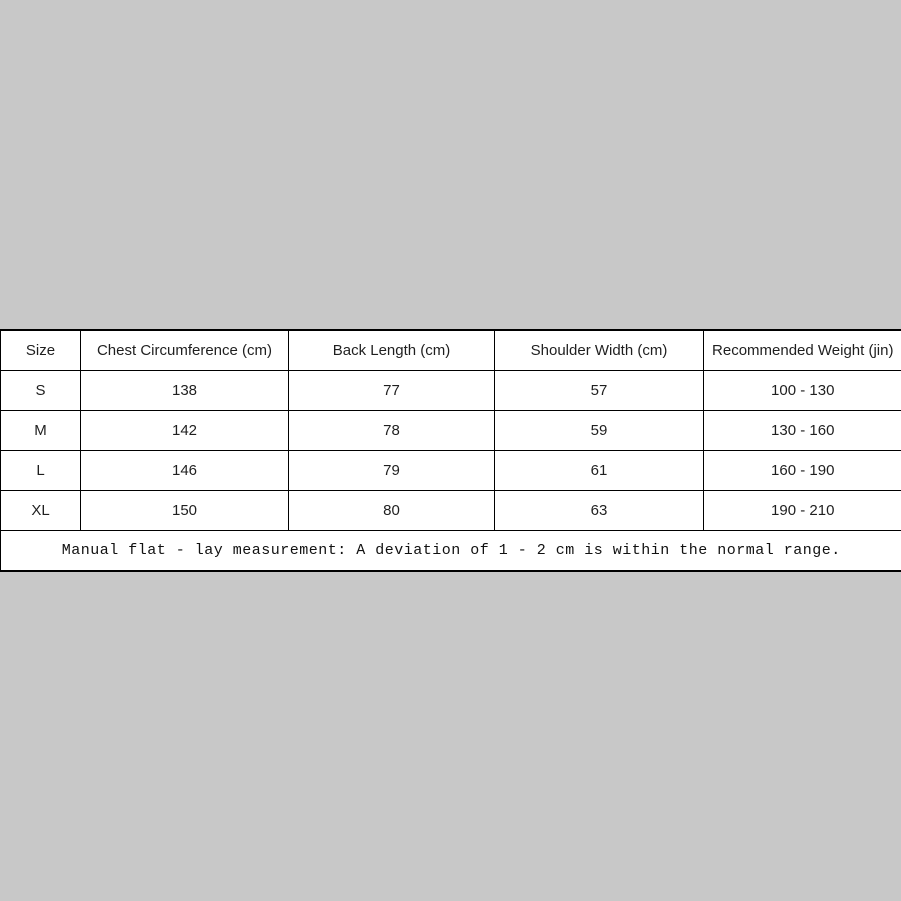 The image size is (901, 901). I want to click on cell-size: XL, so click(40, 510).